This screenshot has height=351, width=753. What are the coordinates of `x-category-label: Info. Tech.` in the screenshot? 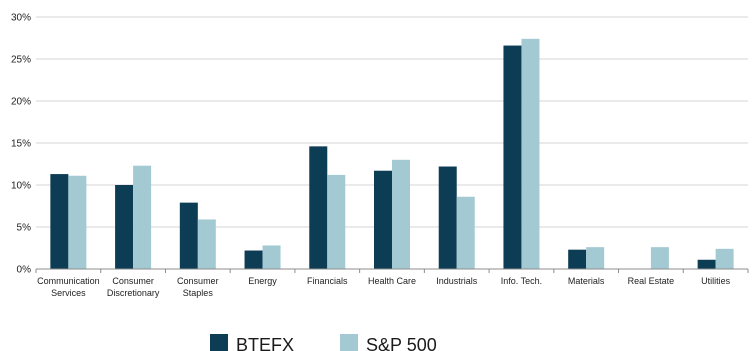 It's located at (521, 281).